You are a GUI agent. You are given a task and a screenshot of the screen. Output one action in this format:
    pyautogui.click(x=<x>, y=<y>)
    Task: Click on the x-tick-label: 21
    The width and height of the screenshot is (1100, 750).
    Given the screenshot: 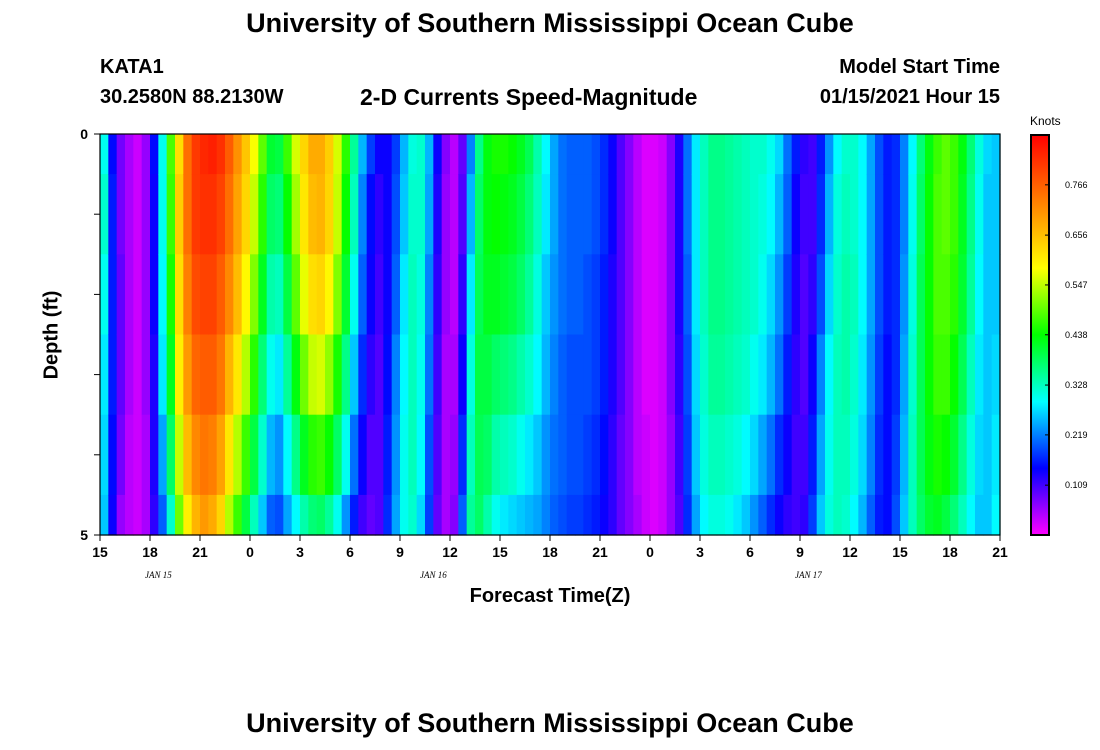 What is the action you would take?
    pyautogui.click(x=600, y=552)
    